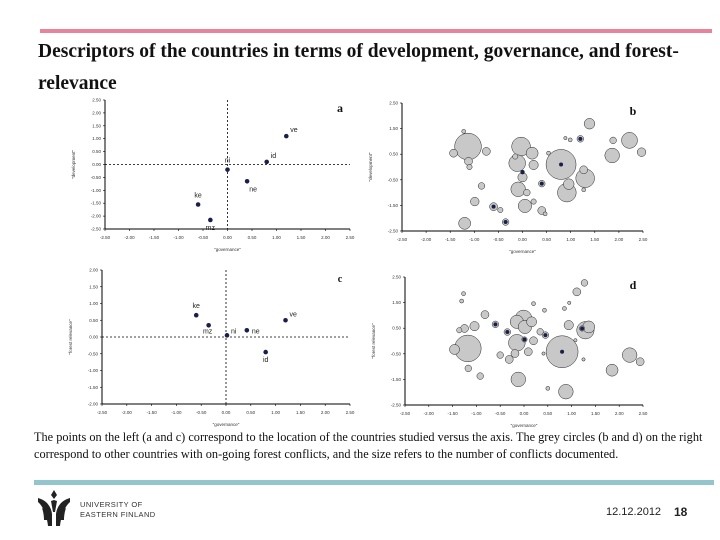  I want to click on point-label: ke, so click(197, 306).